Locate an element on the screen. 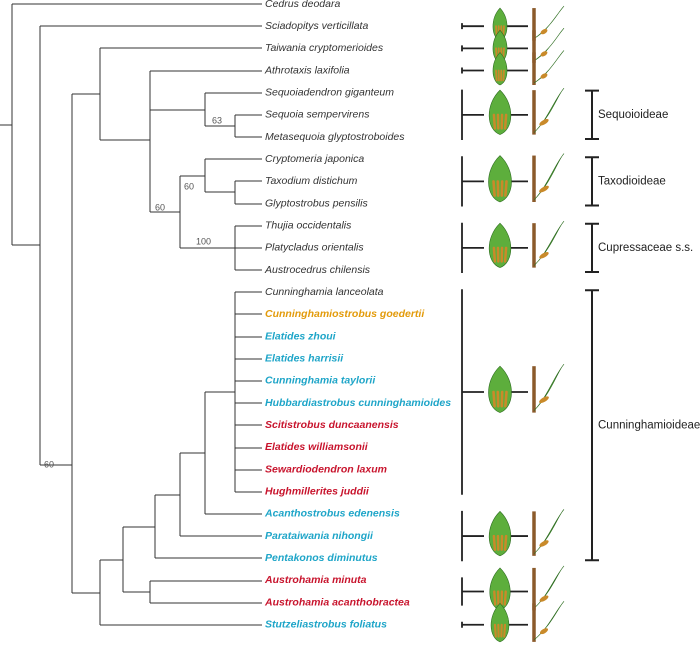 Image resolution: width=700 pixels, height=645 pixels. taxon-label: Platycladus orientalis is located at coordinates (314, 248).